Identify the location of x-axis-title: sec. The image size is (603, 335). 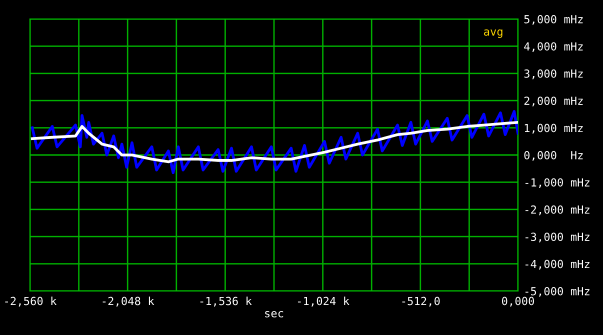
(274, 314).